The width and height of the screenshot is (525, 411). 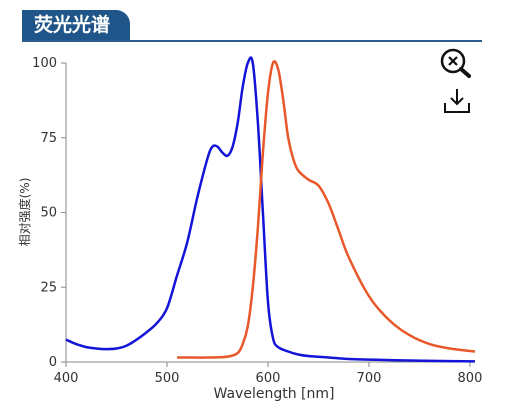 What do you see at coordinates (268, 378) in the screenshot?
I see `x-tick-label: 600` at bounding box center [268, 378].